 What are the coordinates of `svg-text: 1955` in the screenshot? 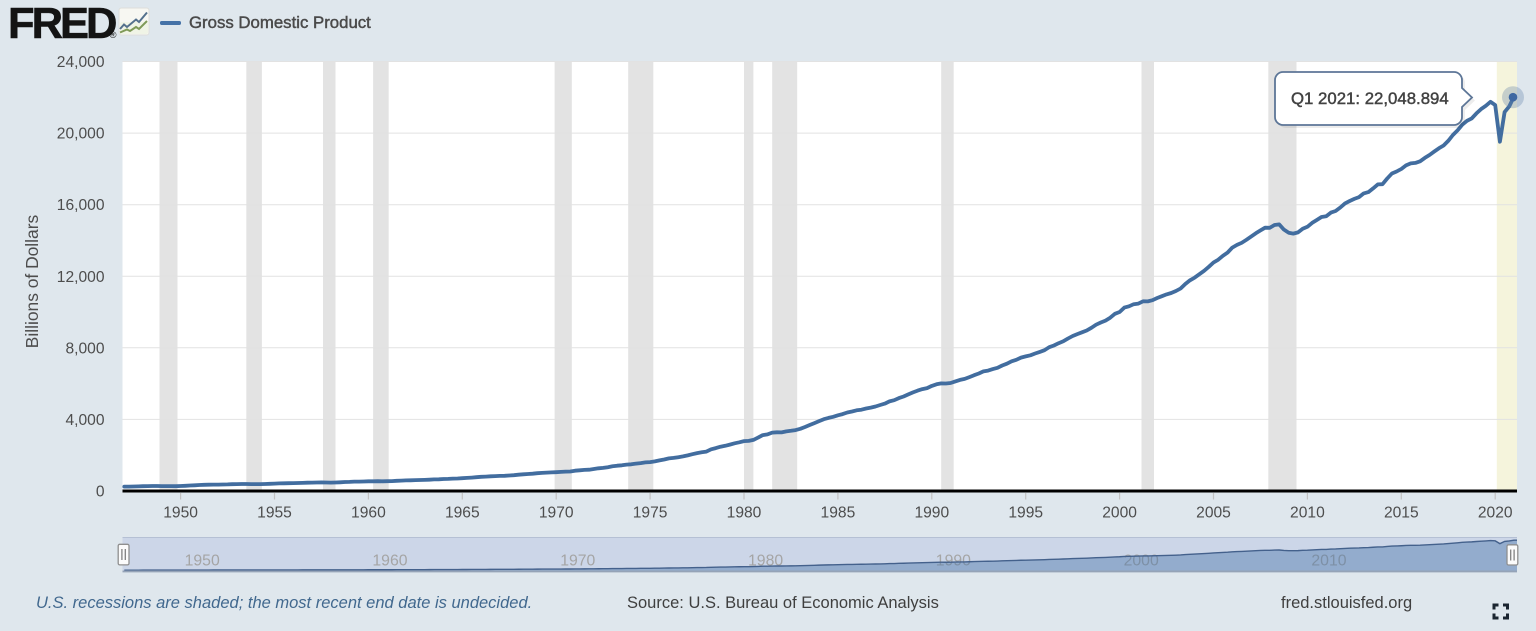 It's located at (274, 513).